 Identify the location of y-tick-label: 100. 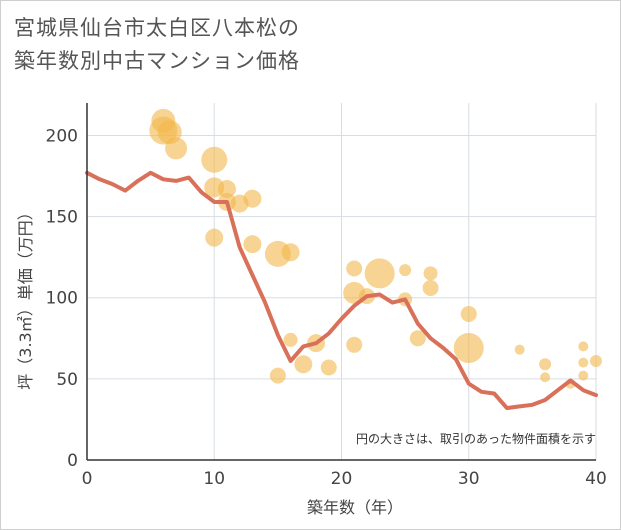
(62, 299).